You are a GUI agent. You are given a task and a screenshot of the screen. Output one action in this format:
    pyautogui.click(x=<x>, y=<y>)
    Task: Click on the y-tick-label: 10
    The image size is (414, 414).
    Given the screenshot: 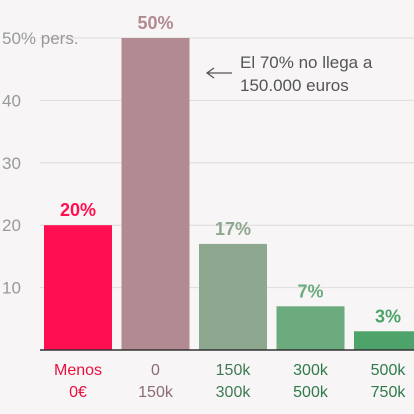 What is the action you would take?
    pyautogui.click(x=11, y=288)
    